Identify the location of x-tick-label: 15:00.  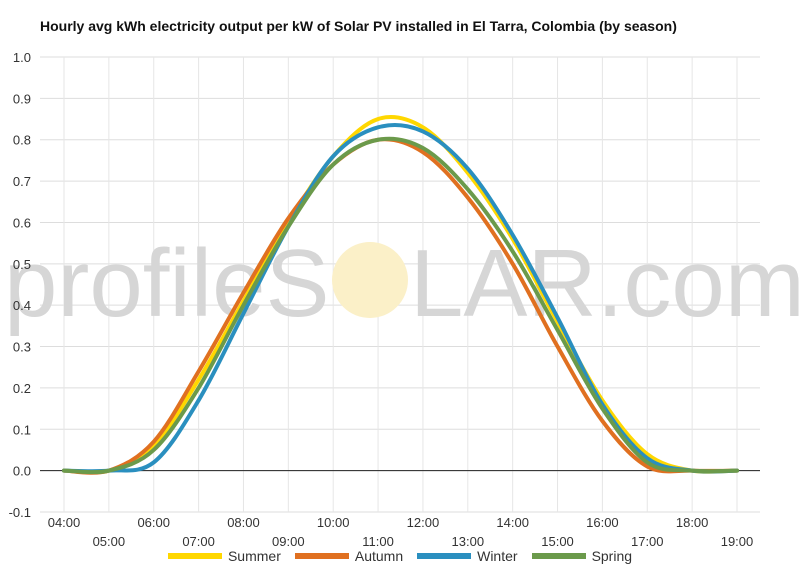
(557, 541).